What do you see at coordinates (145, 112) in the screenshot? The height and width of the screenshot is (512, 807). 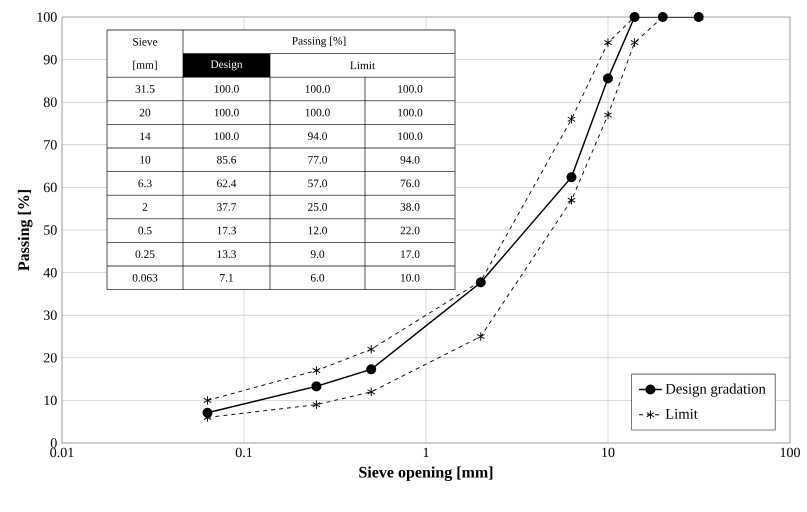 I see `annotation: 20` at bounding box center [145, 112].